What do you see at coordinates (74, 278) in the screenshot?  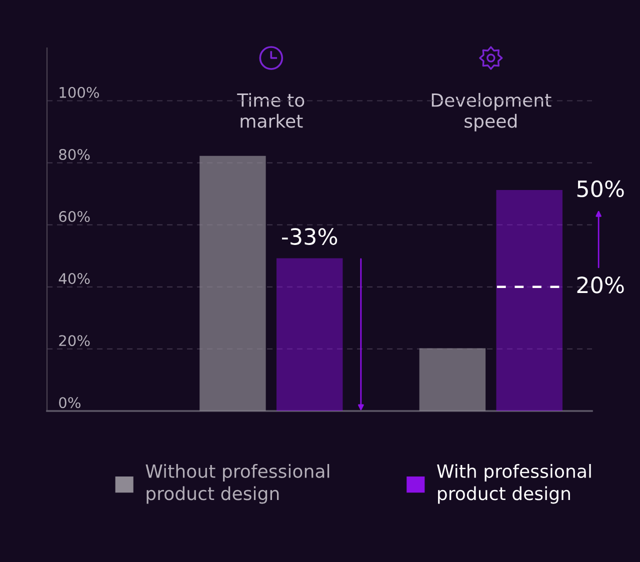 I see `y-tick-label: 40%` at bounding box center [74, 278].